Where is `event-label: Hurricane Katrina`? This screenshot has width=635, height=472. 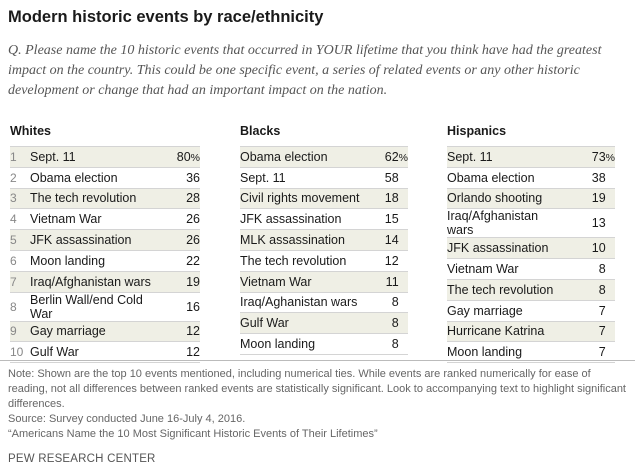 event-label: Hurricane Katrina is located at coordinates (507, 331).